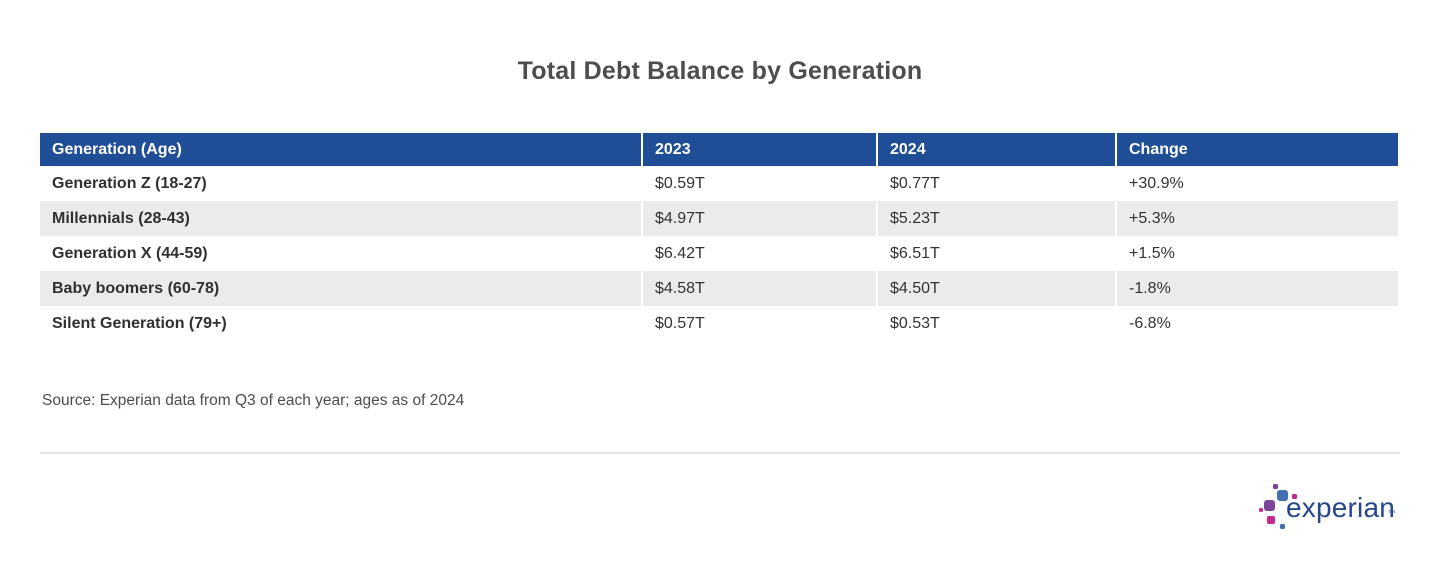 This screenshot has width=1440, height=571. What do you see at coordinates (1256, 149) in the screenshot?
I see `header-cell-change: Change` at bounding box center [1256, 149].